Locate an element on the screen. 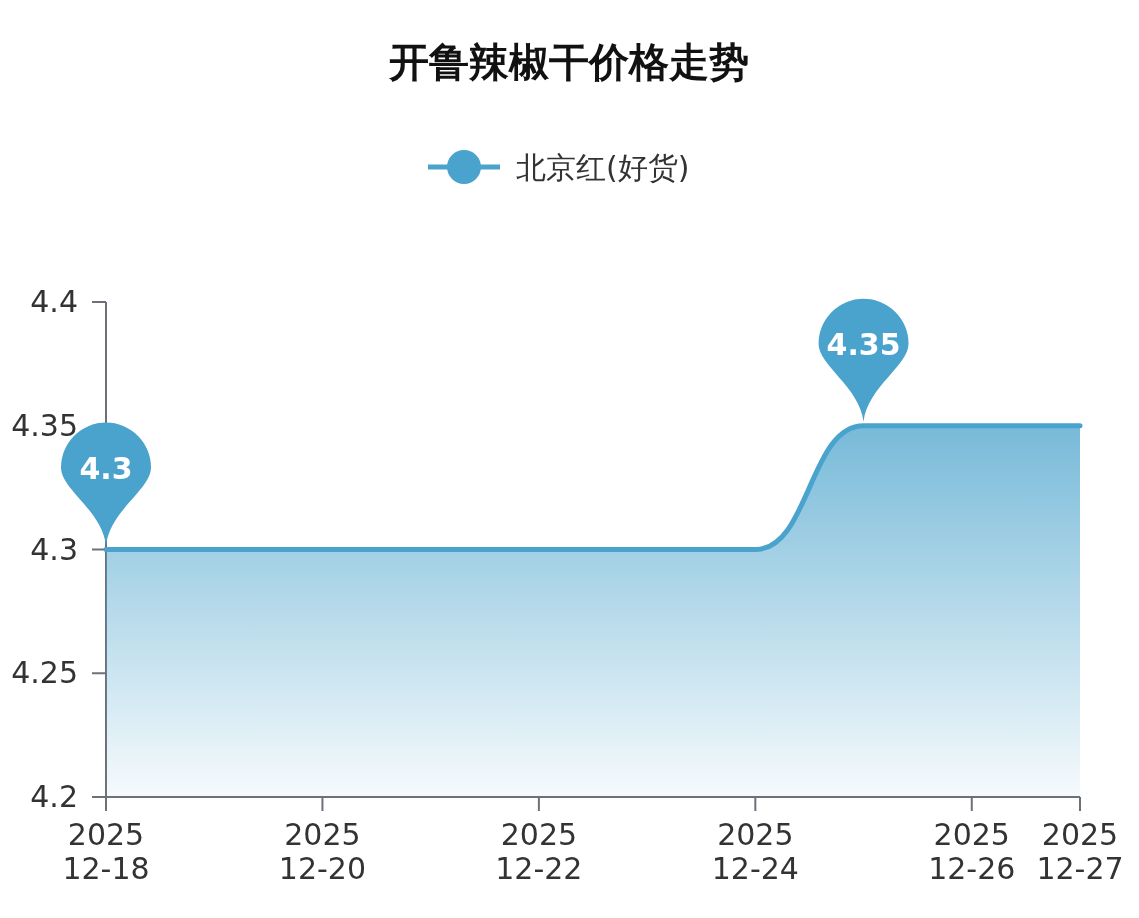 Image resolution: width=1139 pixels, height=918 pixels. y-tick-label: 4.3 is located at coordinates (54, 549).